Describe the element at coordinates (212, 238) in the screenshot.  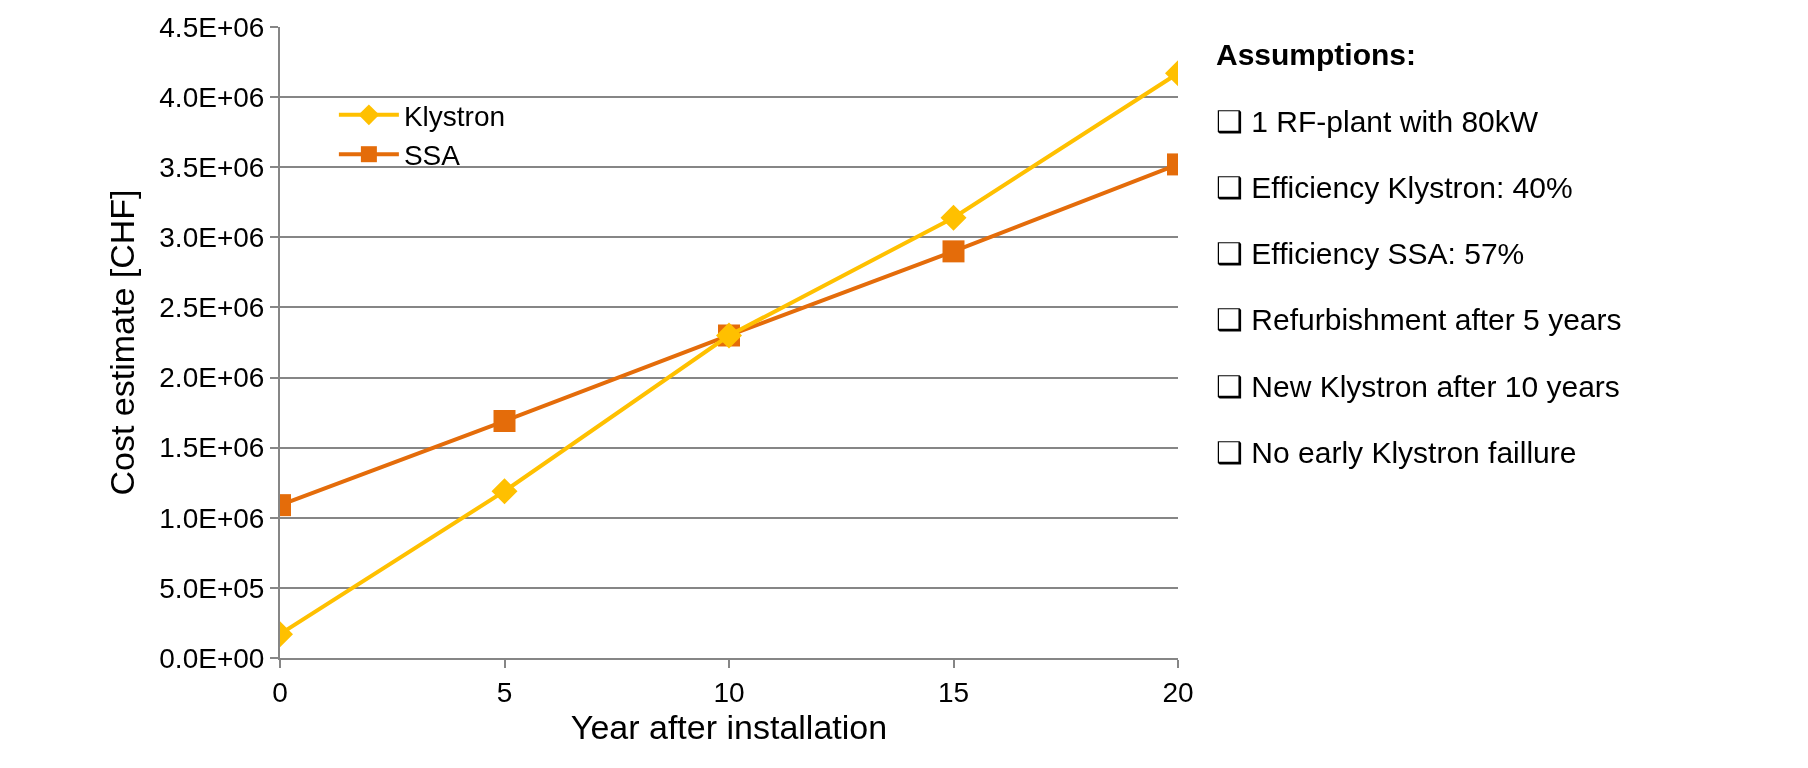
I see `y-tick-label: 3.0E+06` at that location.